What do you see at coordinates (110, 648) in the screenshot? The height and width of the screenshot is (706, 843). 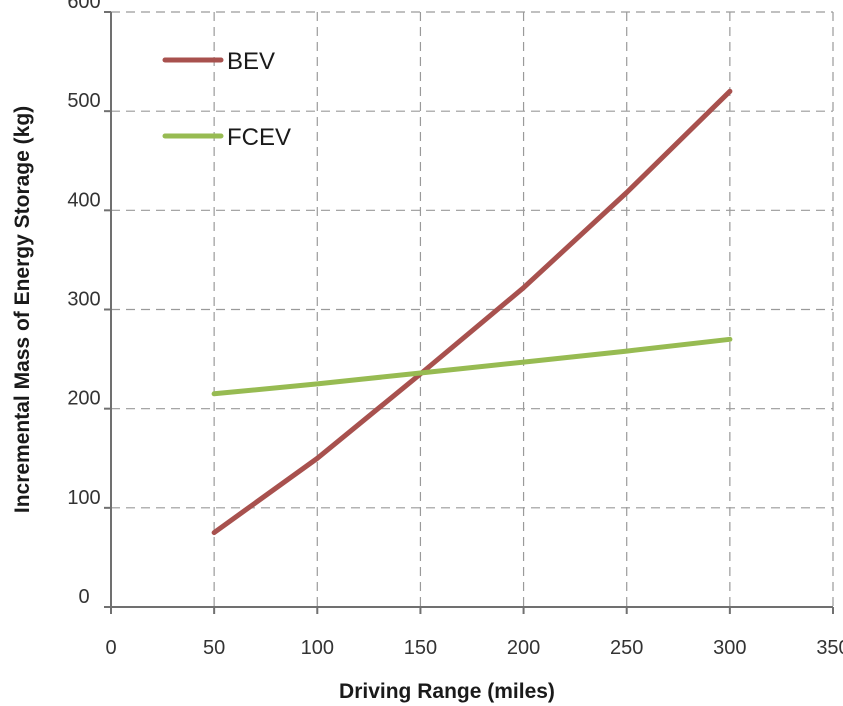 I see `x-tick-label: 0` at bounding box center [110, 648].